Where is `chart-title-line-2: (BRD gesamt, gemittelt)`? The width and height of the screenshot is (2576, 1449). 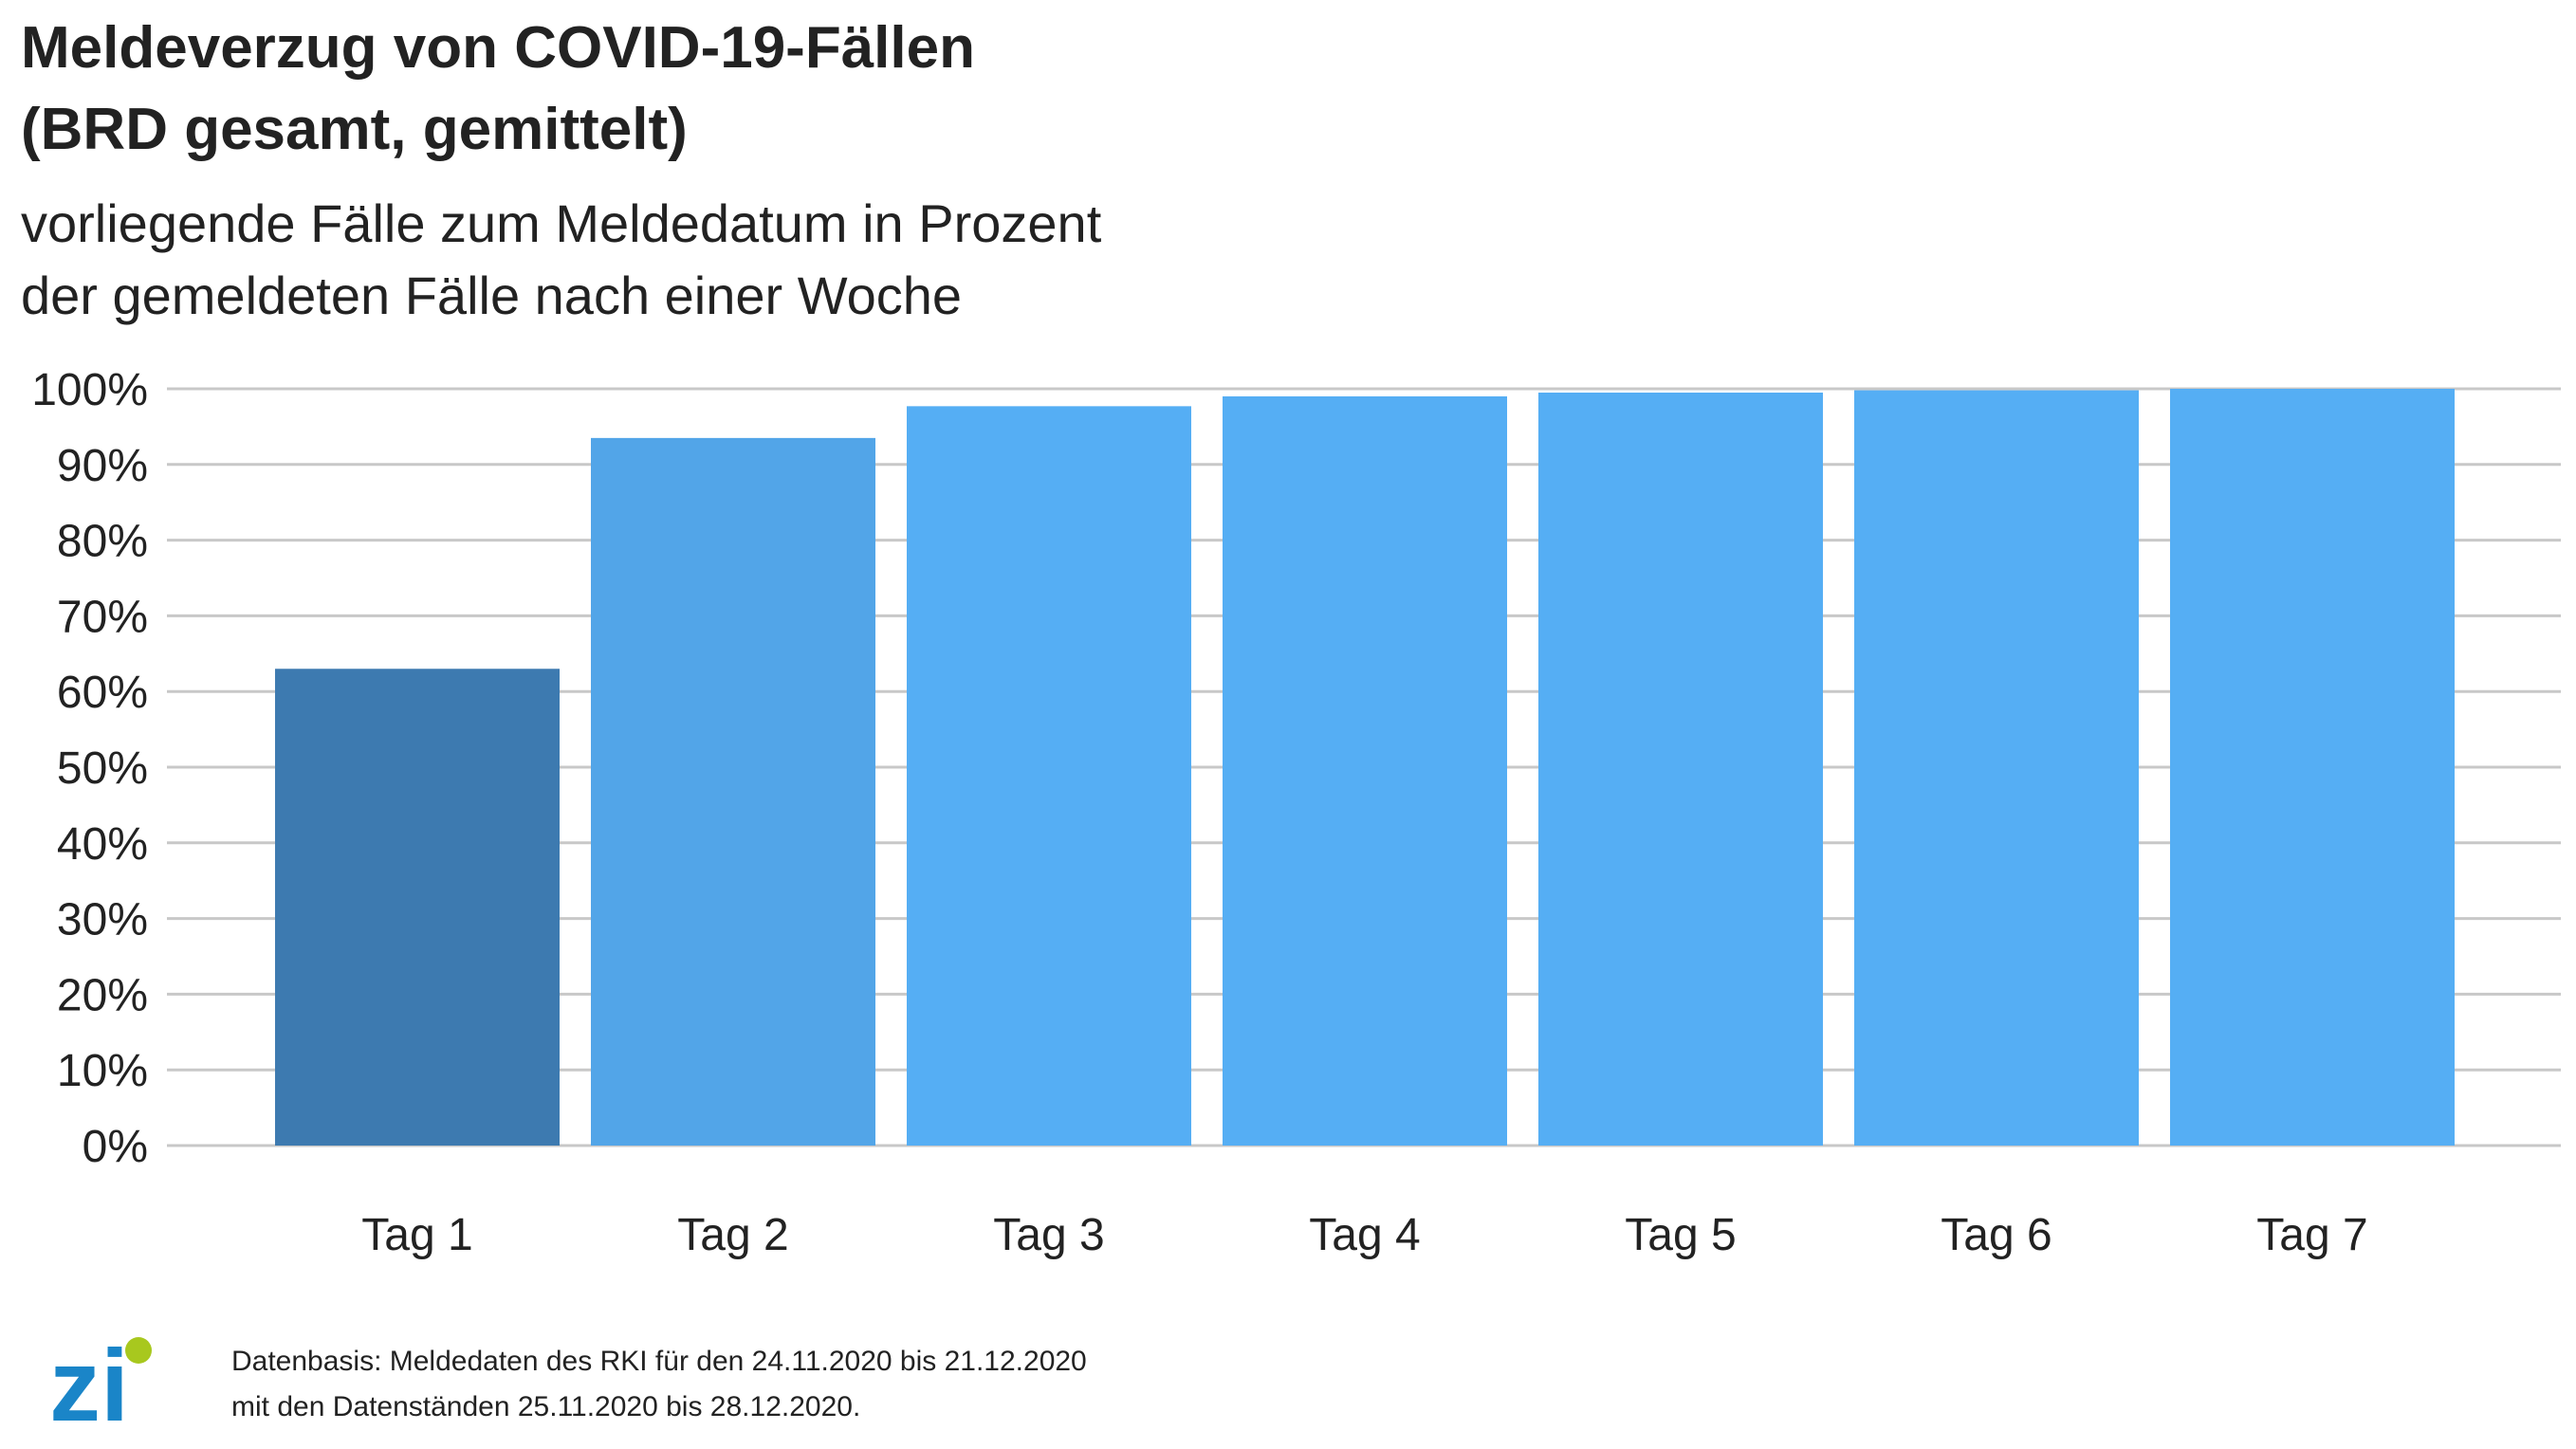 chart-title-line-2: (BRD gesamt, gemittelt) is located at coordinates (354, 129).